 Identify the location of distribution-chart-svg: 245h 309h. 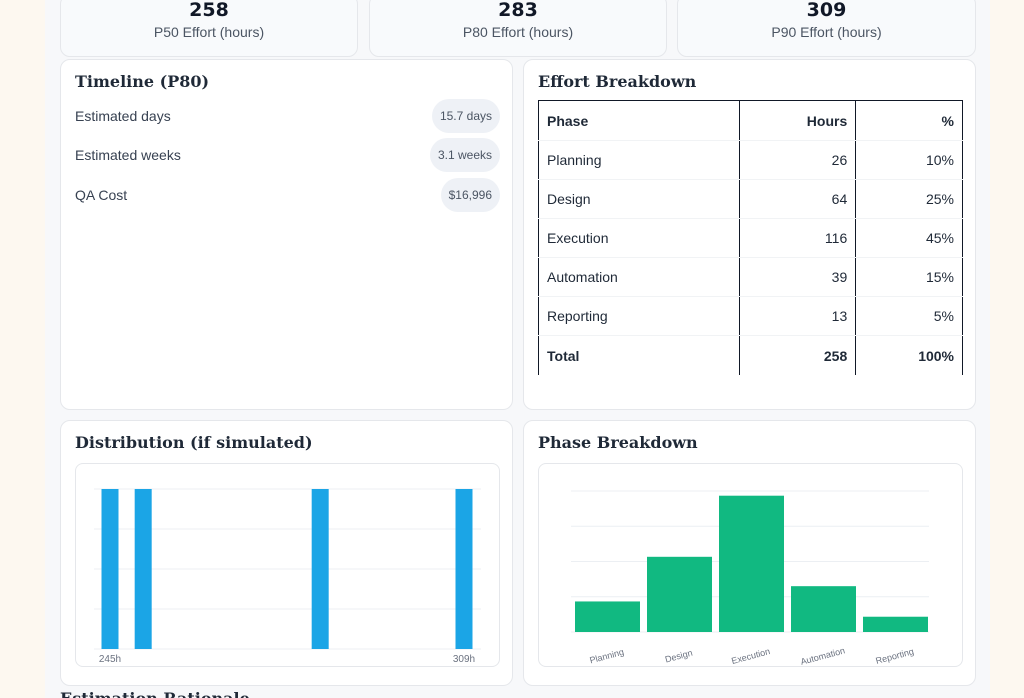
(287, 576).